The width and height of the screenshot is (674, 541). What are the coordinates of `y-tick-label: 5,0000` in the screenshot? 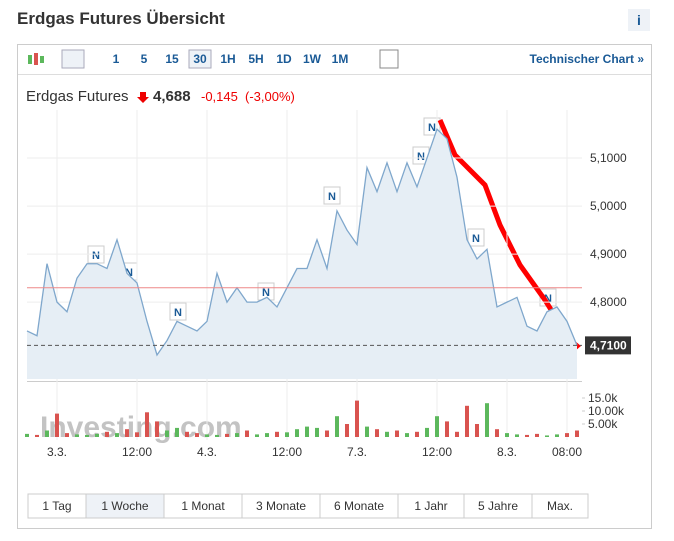 It's located at (608, 206).